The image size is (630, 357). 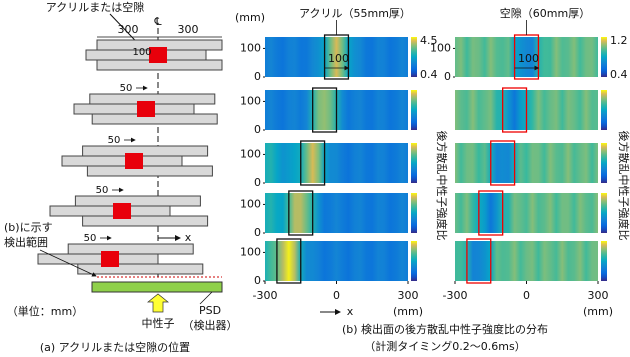 What do you see at coordinates (141, 52) in the screenshot?
I see `dim-first: 100` at bounding box center [141, 52].